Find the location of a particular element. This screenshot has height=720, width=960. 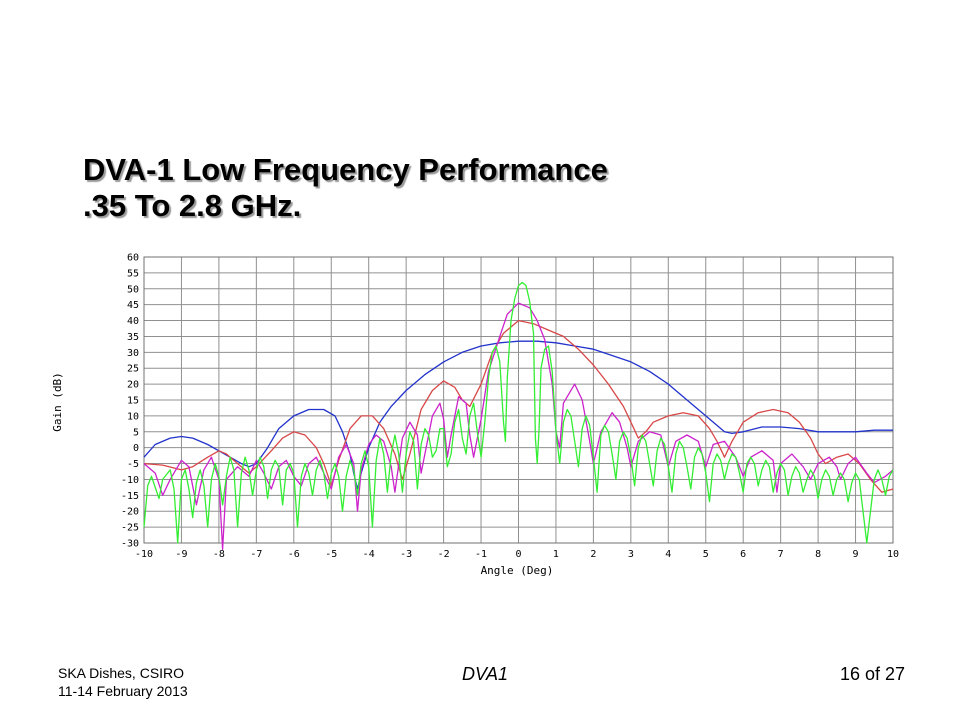

x-tick-label: -6 is located at coordinates (294, 554).